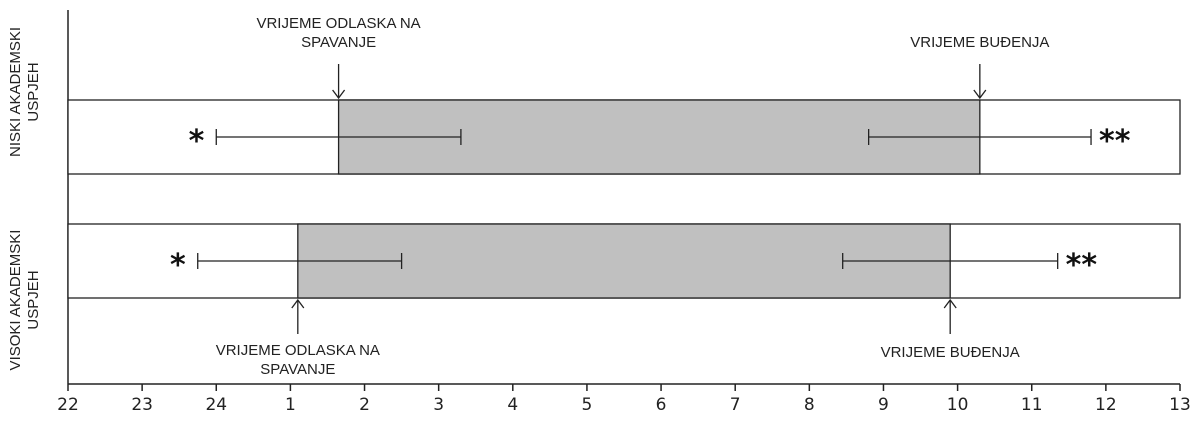 The image size is (1195, 425). What do you see at coordinates (512, 405) in the screenshot?
I see `x-tick-label: 4` at bounding box center [512, 405].